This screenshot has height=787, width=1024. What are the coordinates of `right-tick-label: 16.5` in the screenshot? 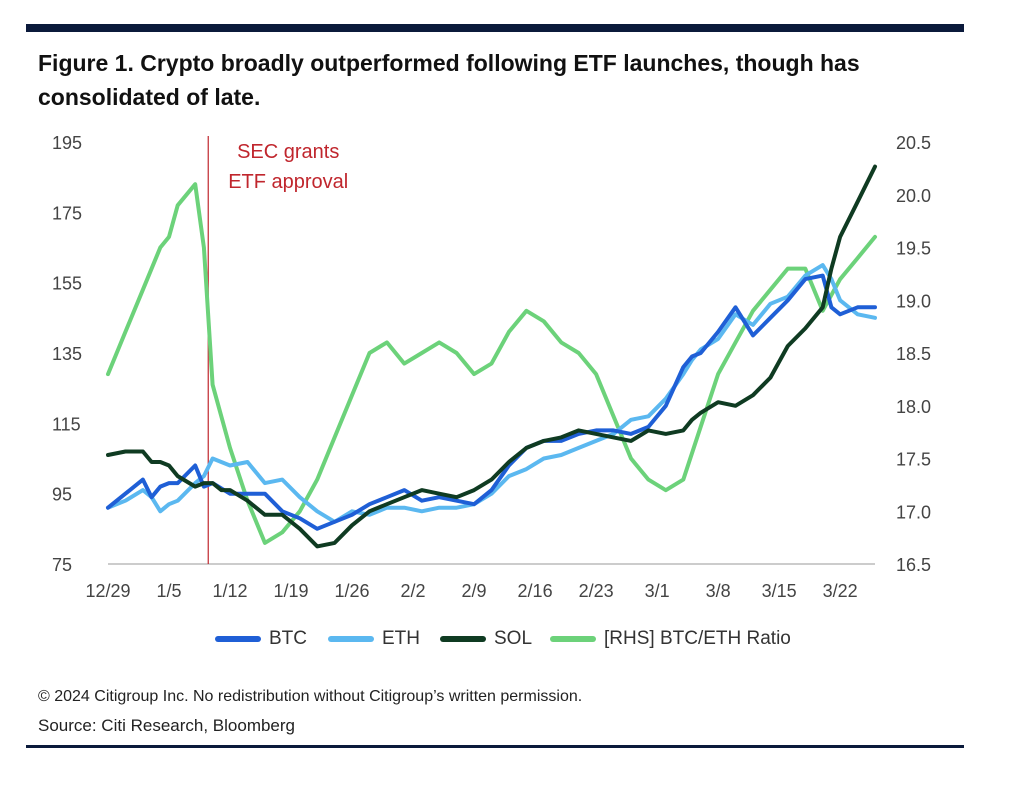 It's located at (913, 565).